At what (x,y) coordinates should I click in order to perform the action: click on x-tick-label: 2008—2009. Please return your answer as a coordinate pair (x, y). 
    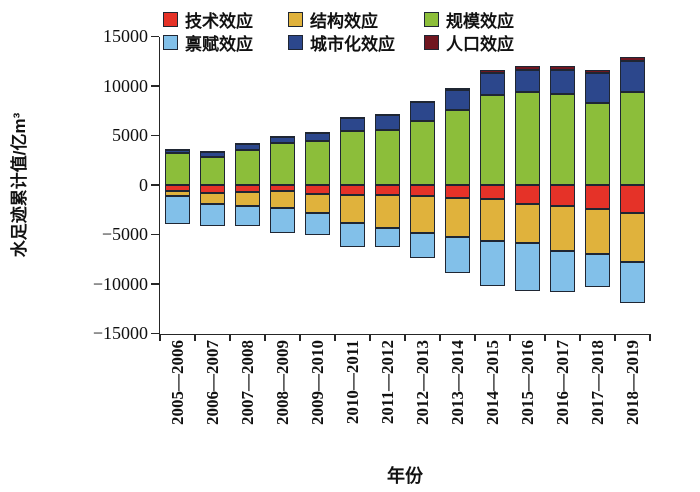
    Looking at the image, I should click on (282, 382).